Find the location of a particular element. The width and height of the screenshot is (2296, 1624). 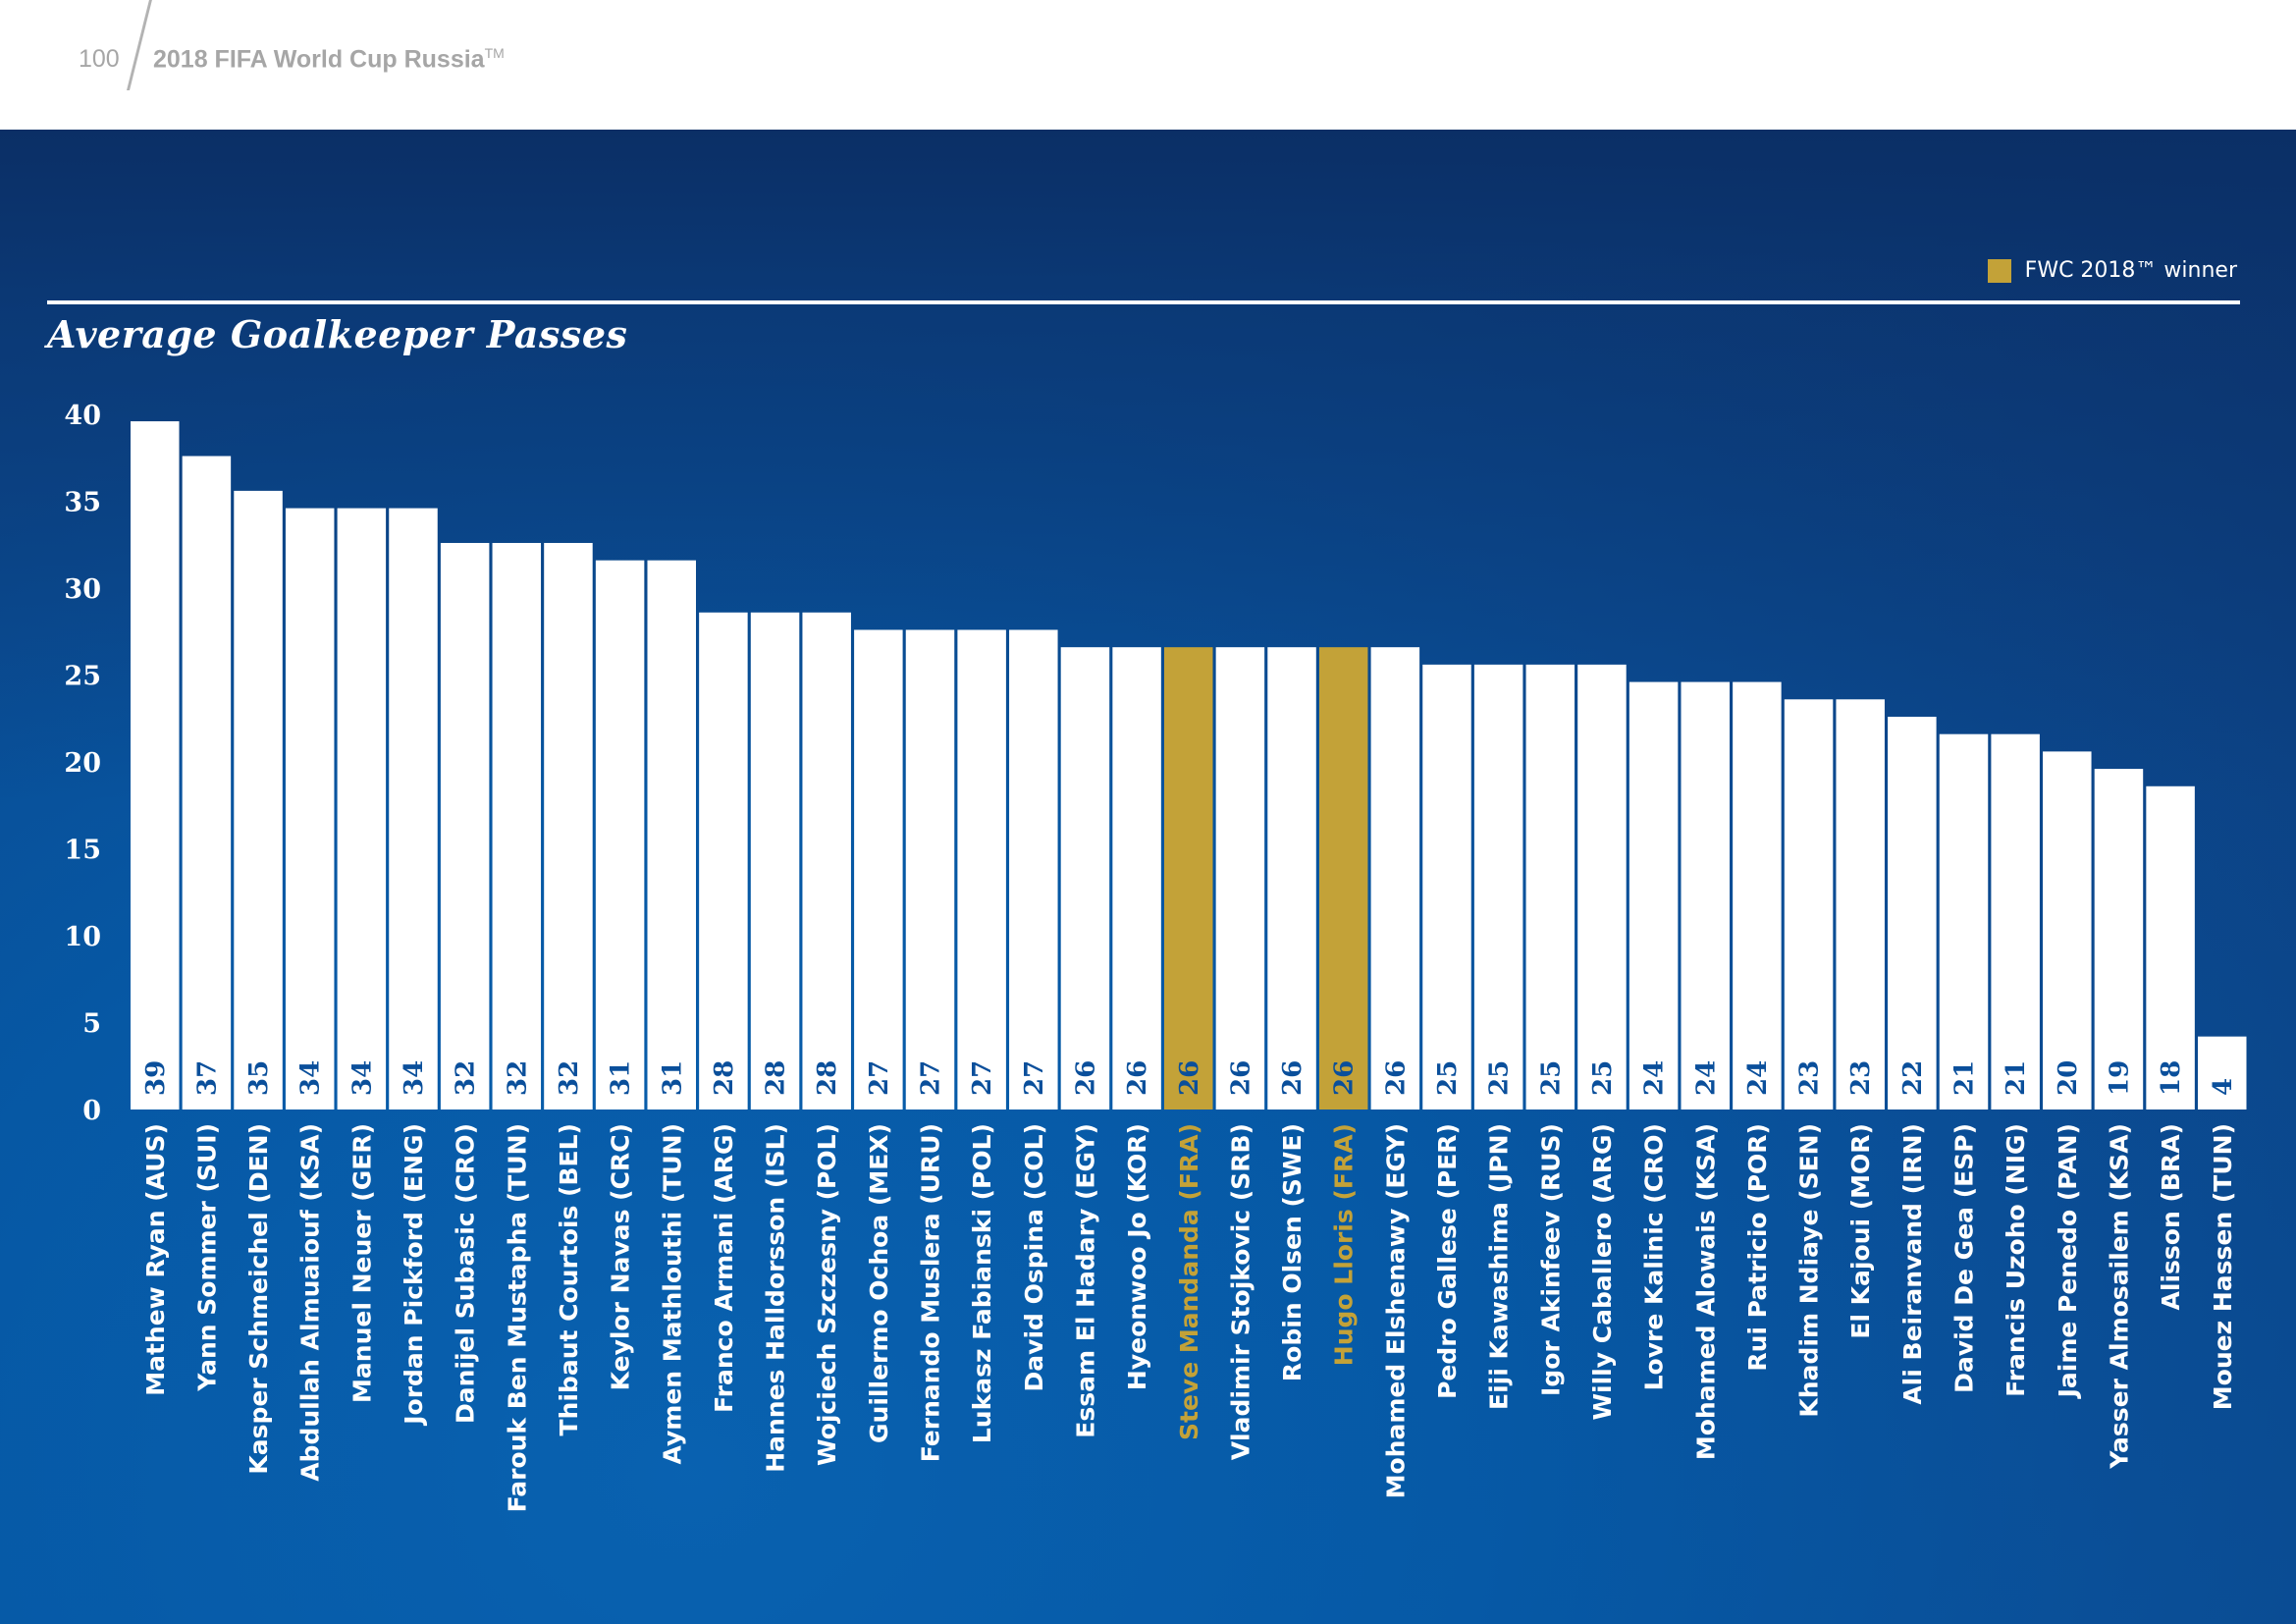

legend-swatch-winner is located at coordinates (1999, 270).